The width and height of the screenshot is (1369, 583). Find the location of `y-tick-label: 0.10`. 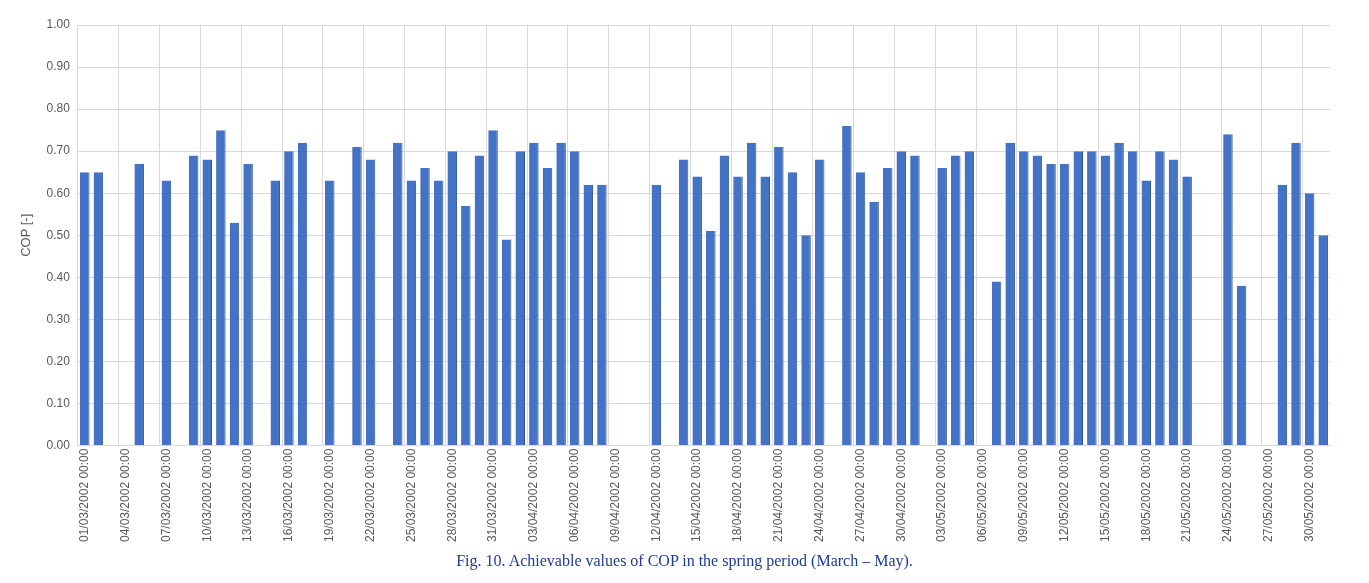

y-tick-label: 0.10 is located at coordinates (58, 402).